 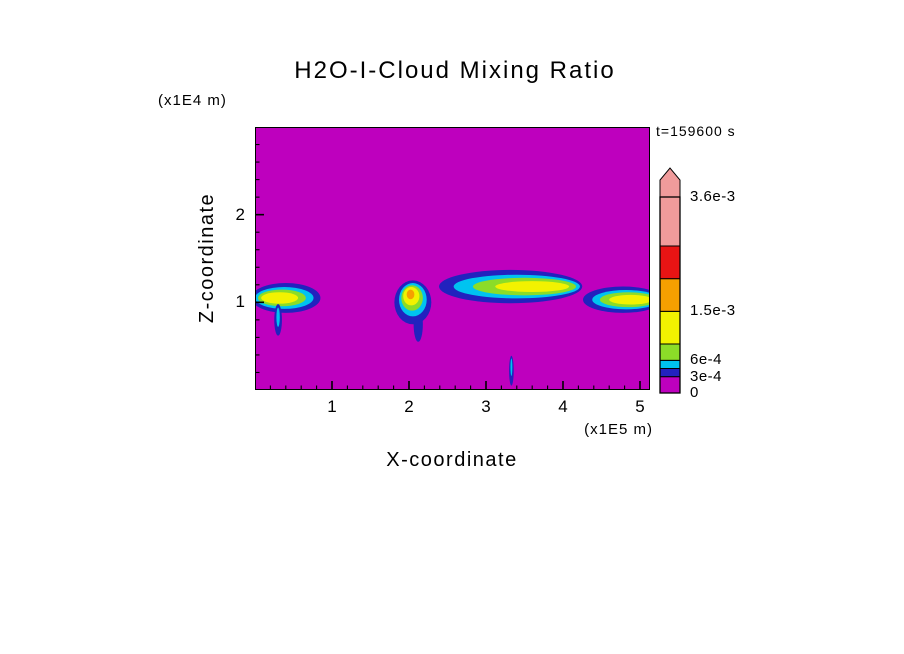 What do you see at coordinates (278, 317) in the screenshot?
I see `left-cloud-fallstreak-layer` at bounding box center [278, 317].